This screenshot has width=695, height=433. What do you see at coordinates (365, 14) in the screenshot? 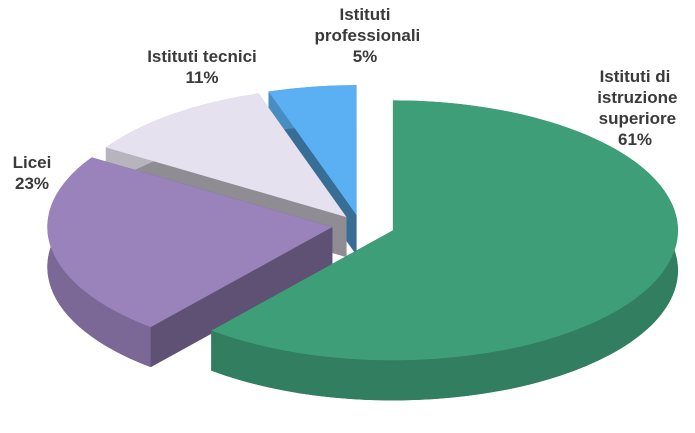
I see `label-line: Istituti` at bounding box center [365, 14].